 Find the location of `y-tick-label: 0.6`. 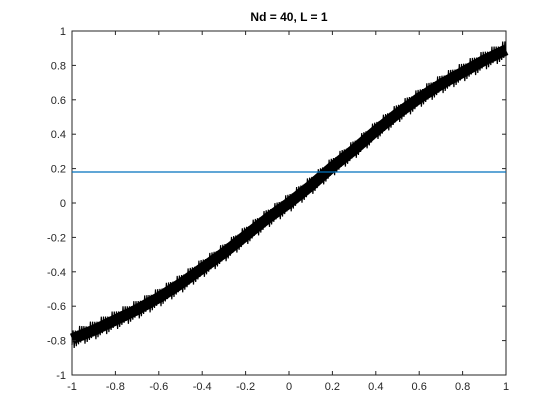

y-tick-label: 0.6 is located at coordinates (58, 101).